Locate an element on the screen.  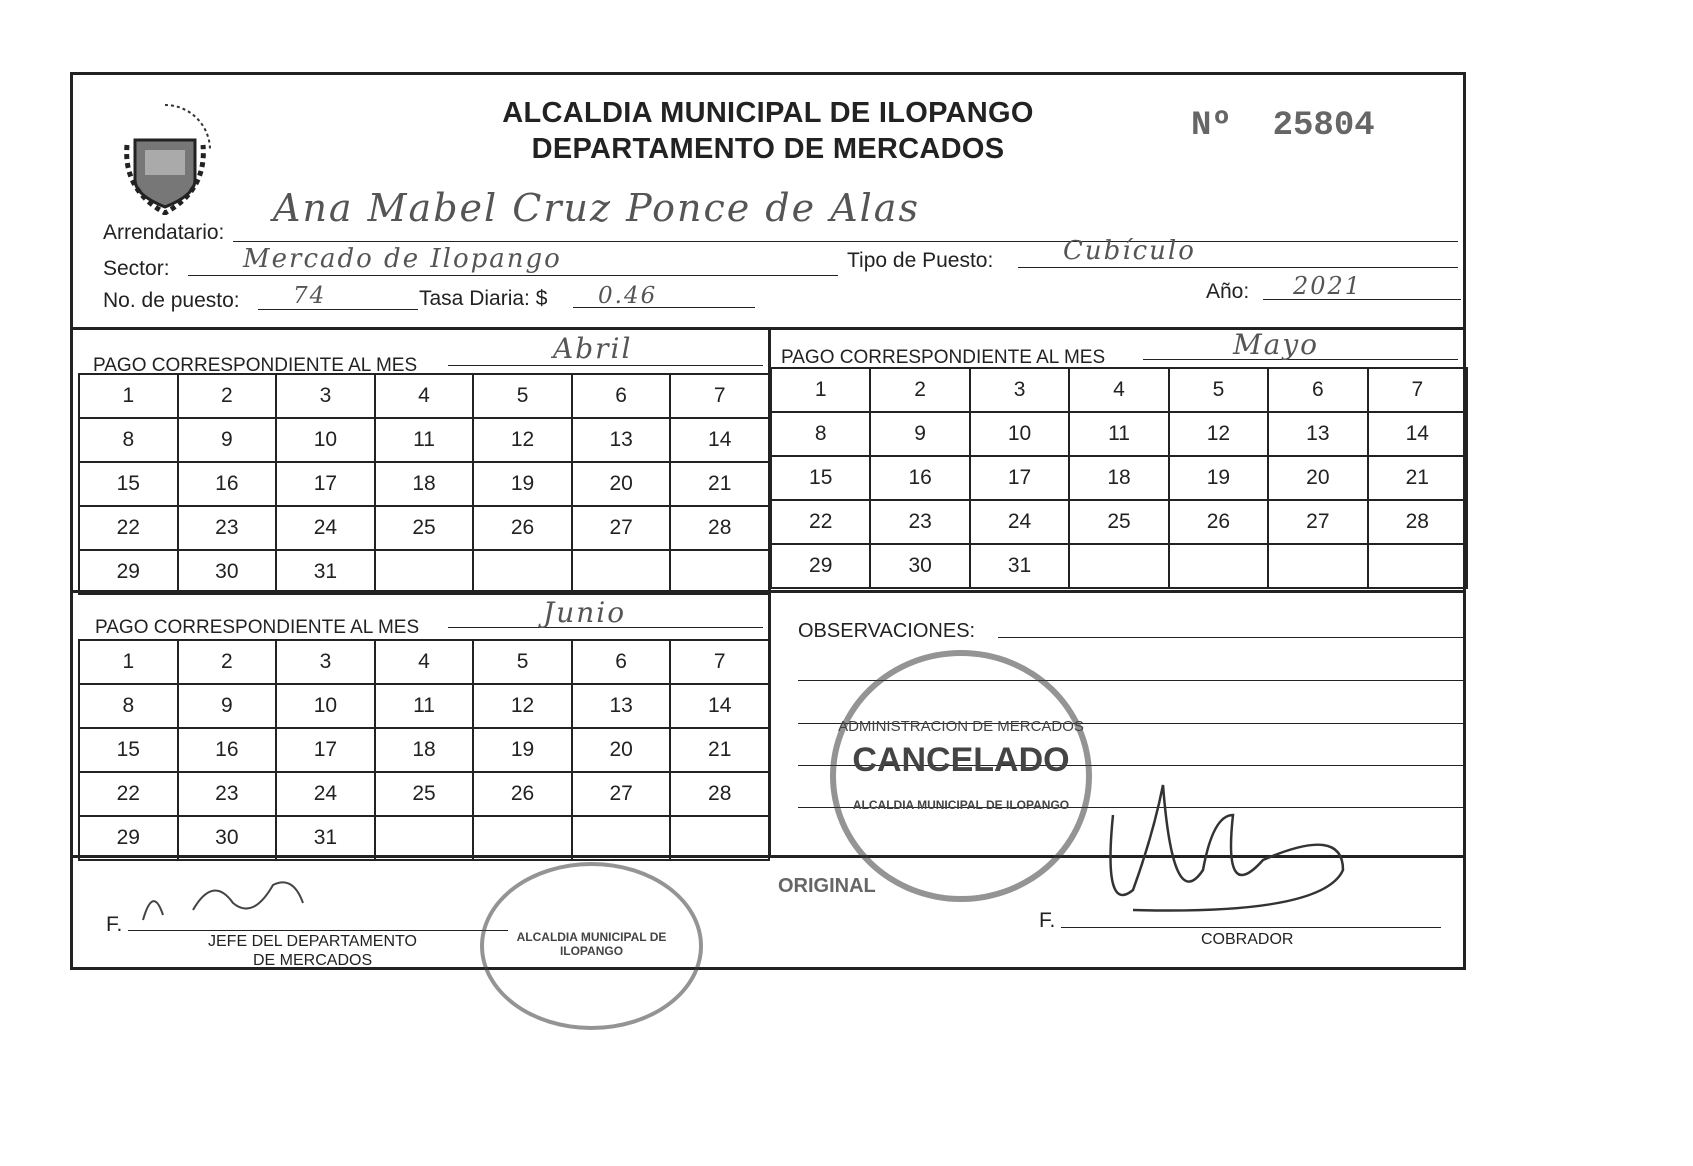
day-cell: 1 is located at coordinates (129, 397).